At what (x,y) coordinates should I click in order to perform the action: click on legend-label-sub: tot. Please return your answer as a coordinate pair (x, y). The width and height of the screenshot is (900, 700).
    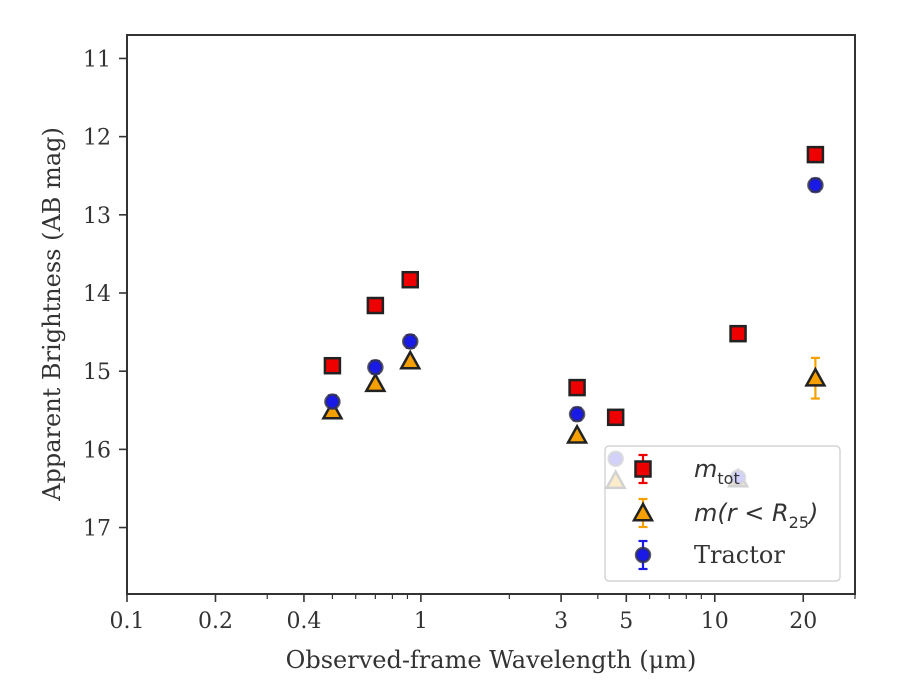
    Looking at the image, I should click on (728, 478).